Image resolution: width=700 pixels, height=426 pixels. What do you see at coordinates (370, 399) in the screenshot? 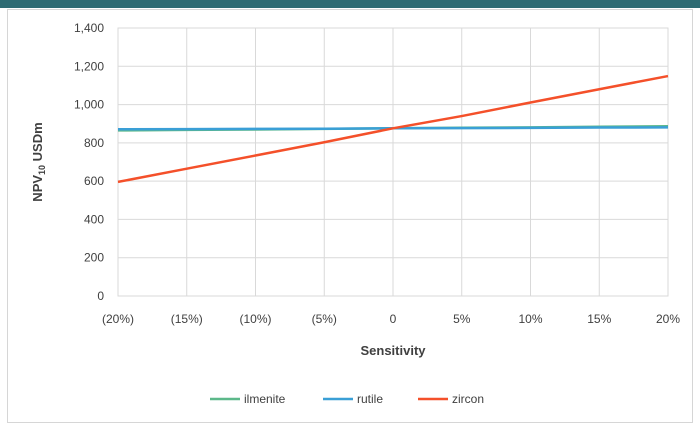
I see `legend-label-rutile: rutile` at bounding box center [370, 399].